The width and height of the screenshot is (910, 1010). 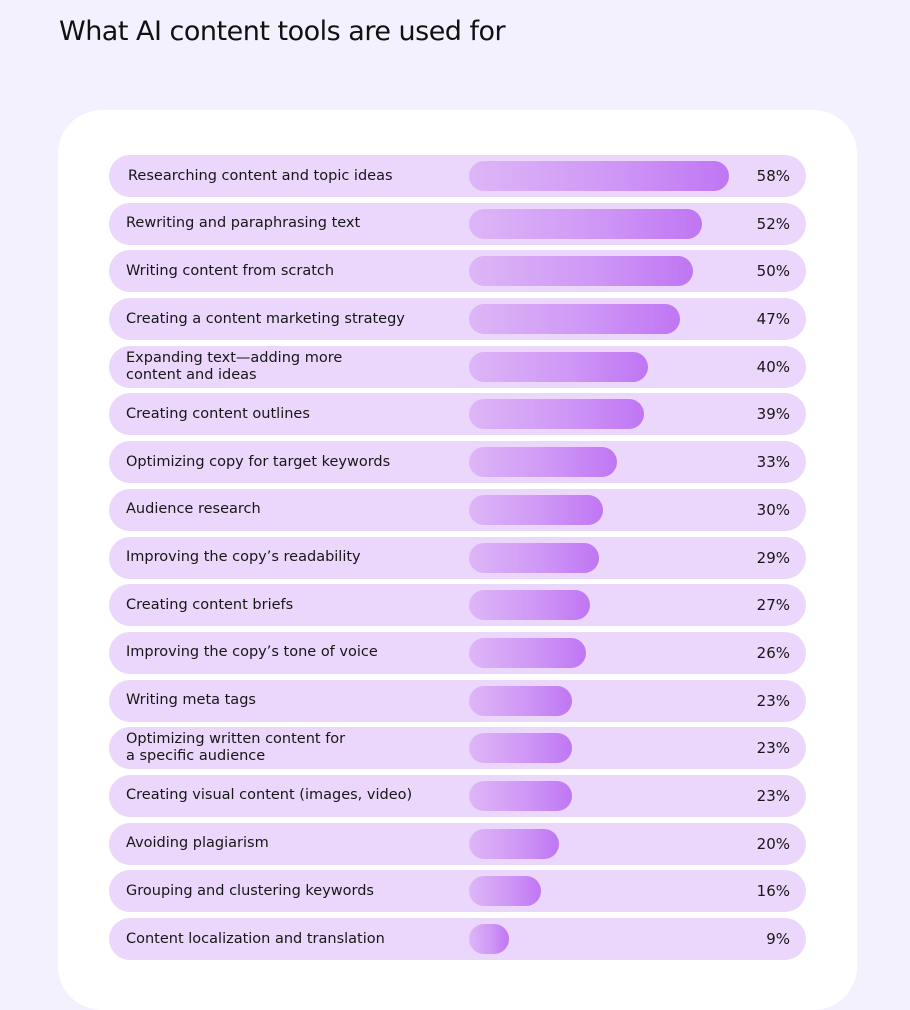 What do you see at coordinates (773, 509) in the screenshot?
I see `value-label: 30%` at bounding box center [773, 509].